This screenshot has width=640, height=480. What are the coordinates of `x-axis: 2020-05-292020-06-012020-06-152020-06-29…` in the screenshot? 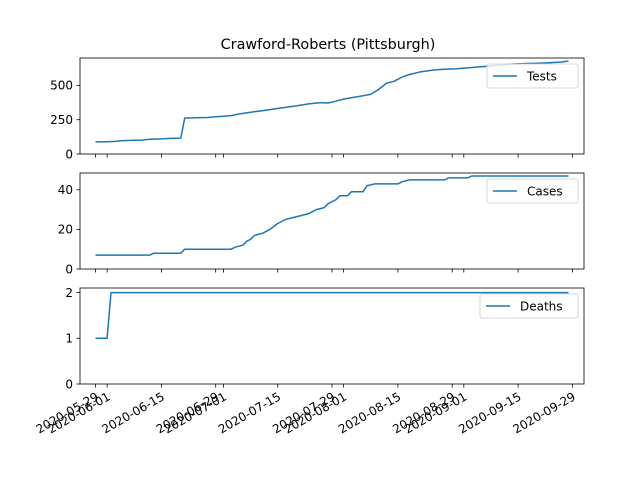 It's located at (306, 412).